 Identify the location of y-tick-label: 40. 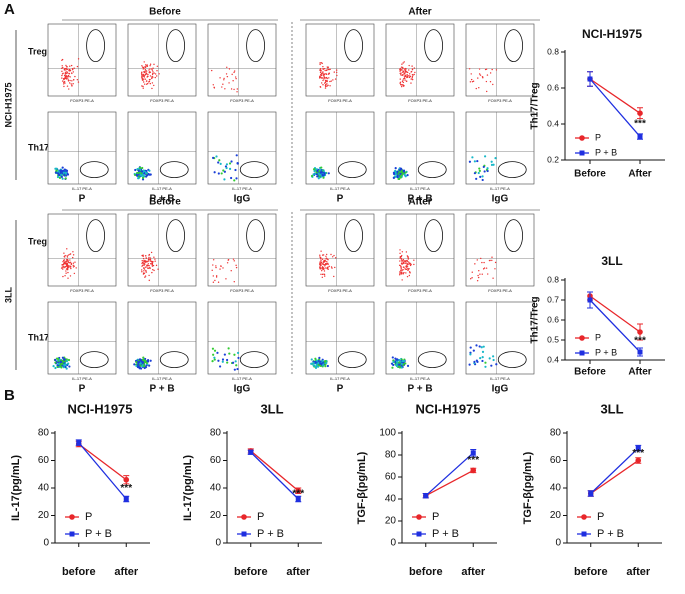
(391, 499).